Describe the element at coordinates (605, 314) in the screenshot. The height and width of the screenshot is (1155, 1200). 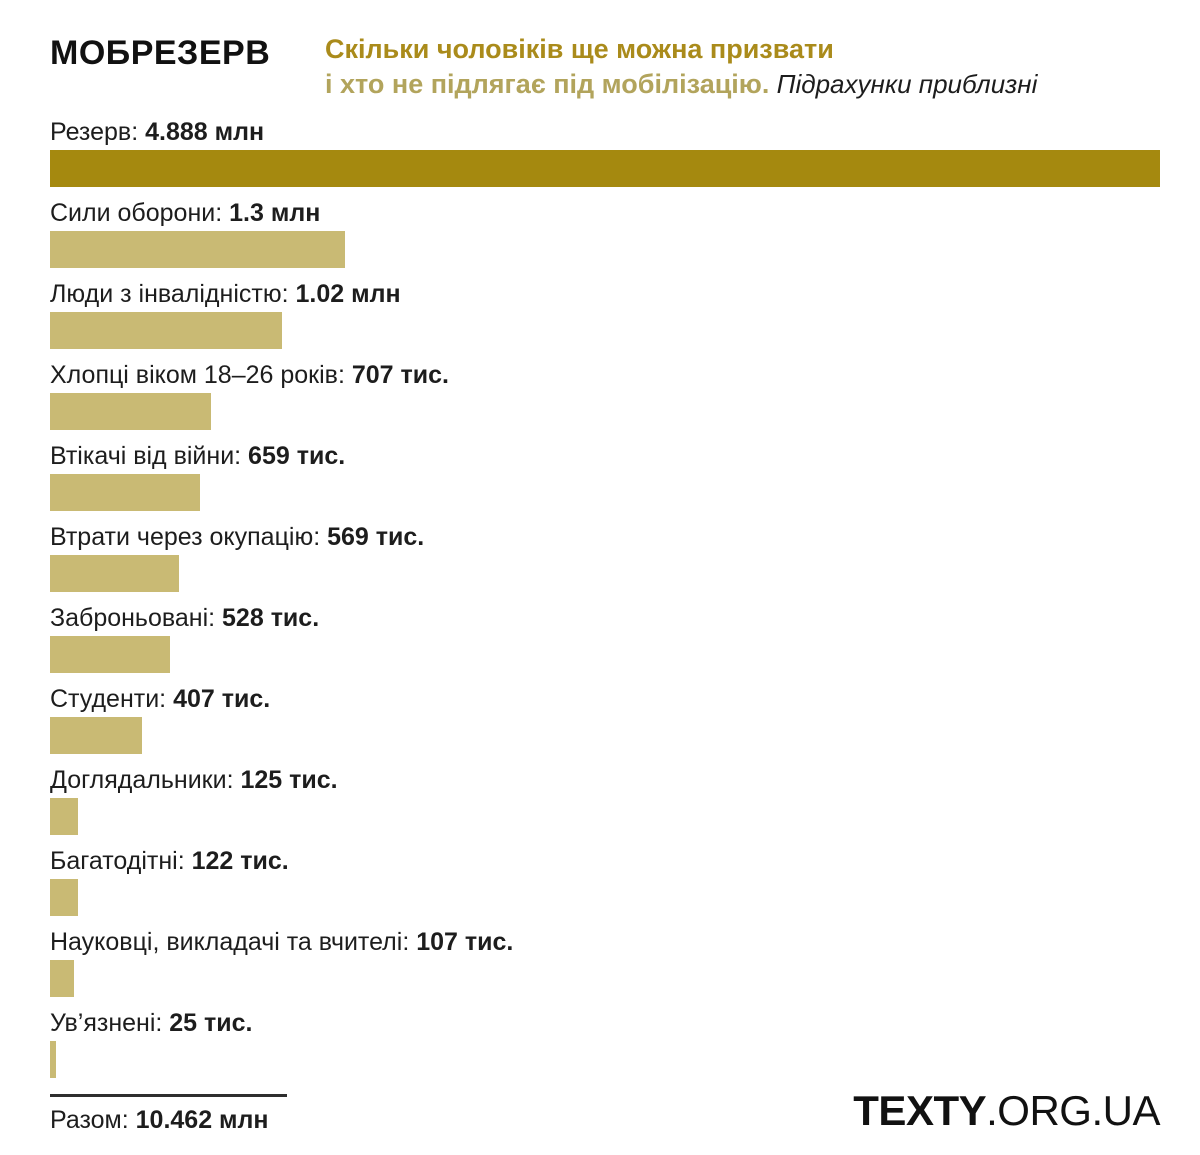
I see `chart-row: Люди з інвалідністю: 1.02 млн` at that location.